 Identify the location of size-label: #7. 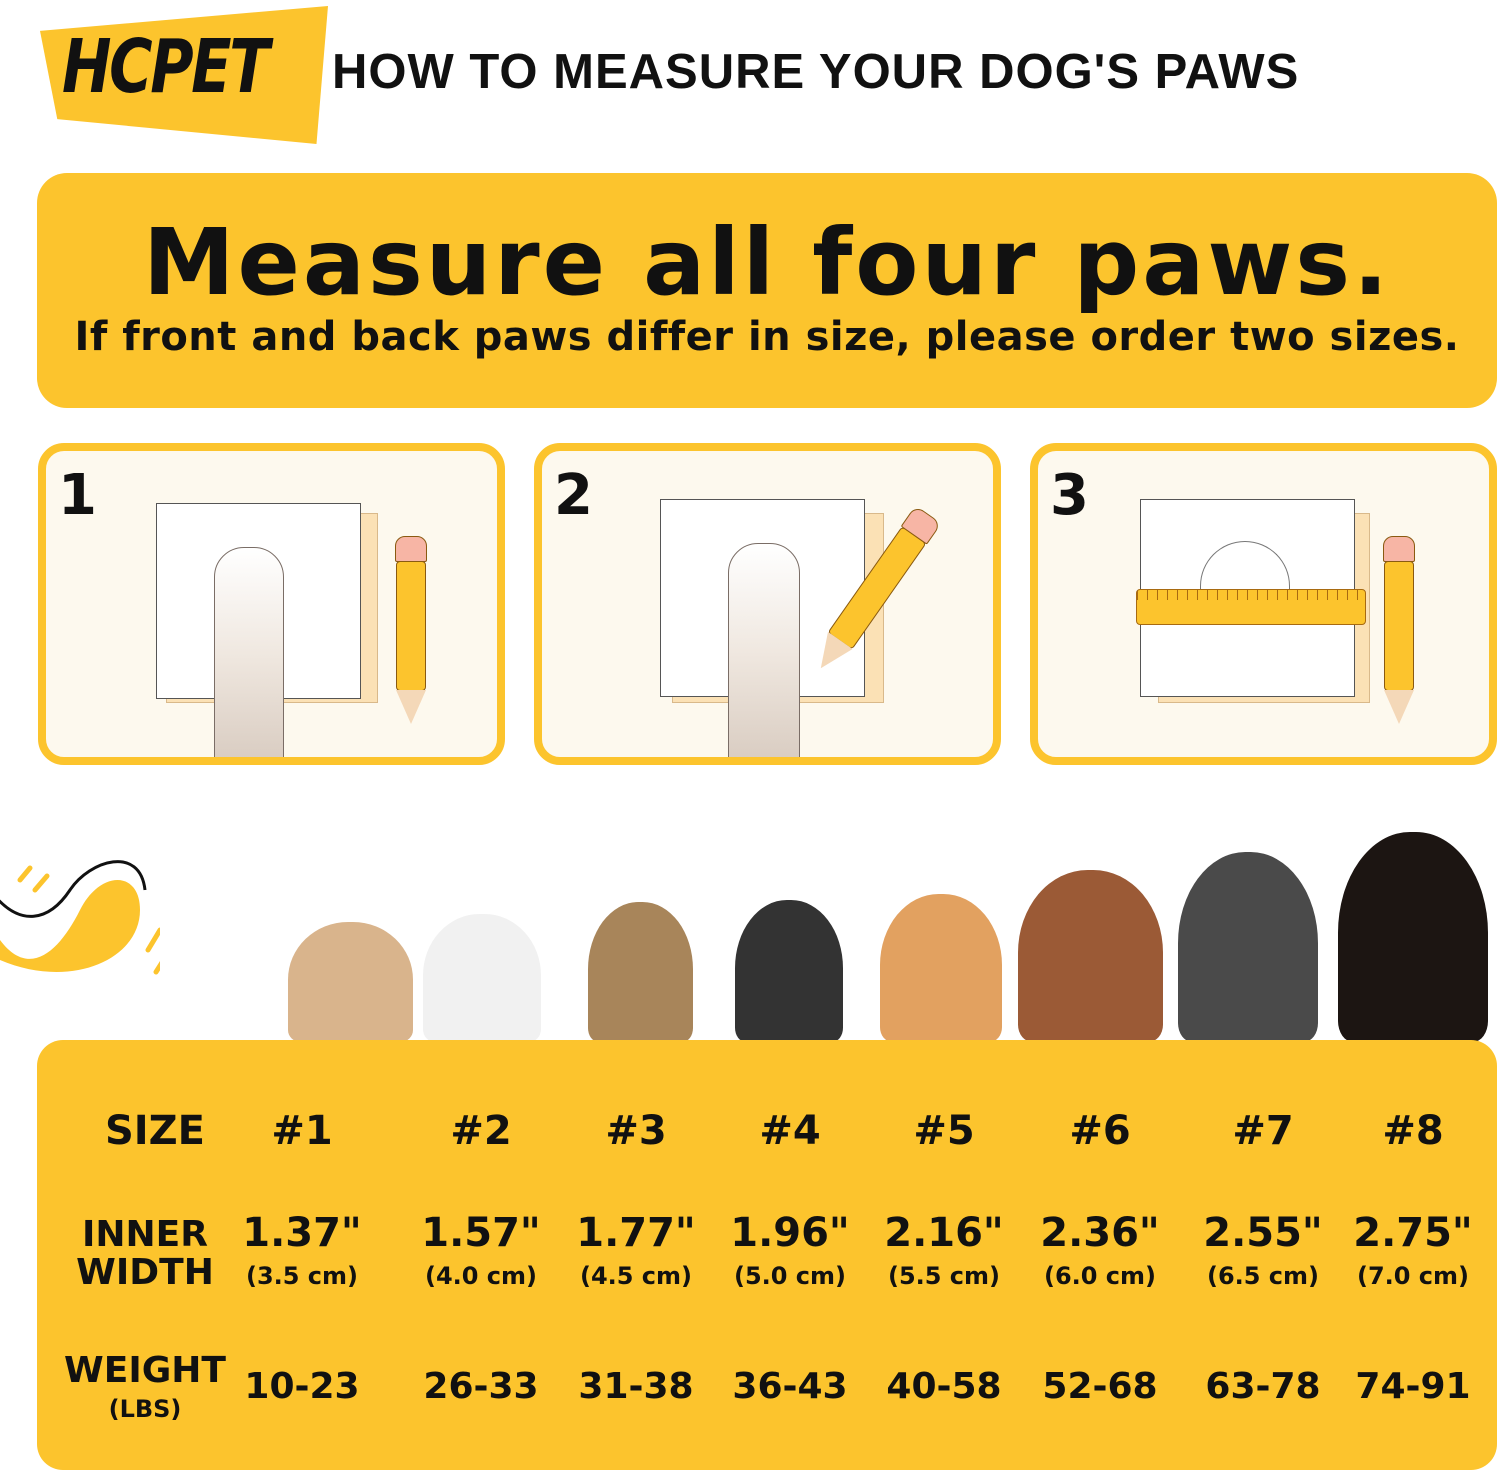
(1263, 1131).